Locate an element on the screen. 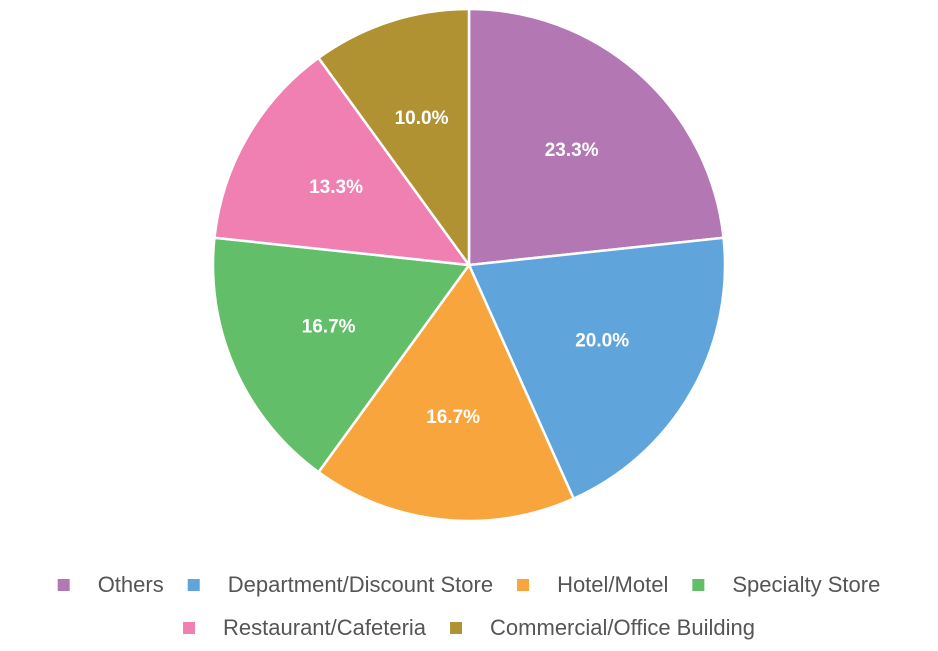 The image size is (938, 651). value-label: 13.3% is located at coordinates (336, 187).